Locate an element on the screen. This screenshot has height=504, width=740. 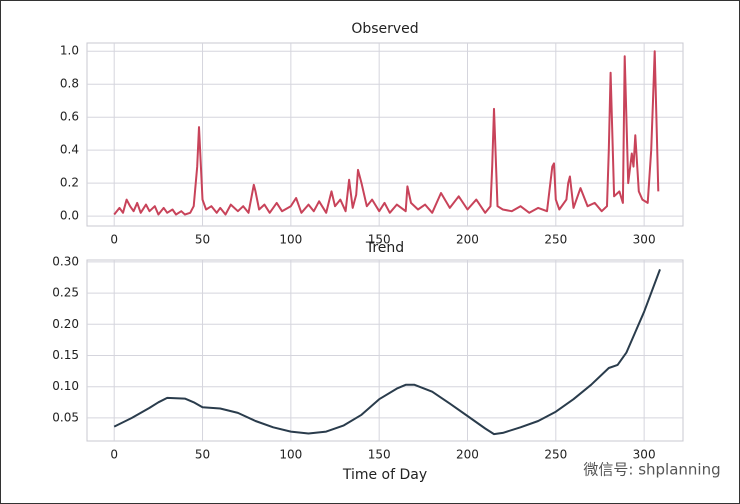
y-tick-label: 0.0 is located at coordinates (69, 216).